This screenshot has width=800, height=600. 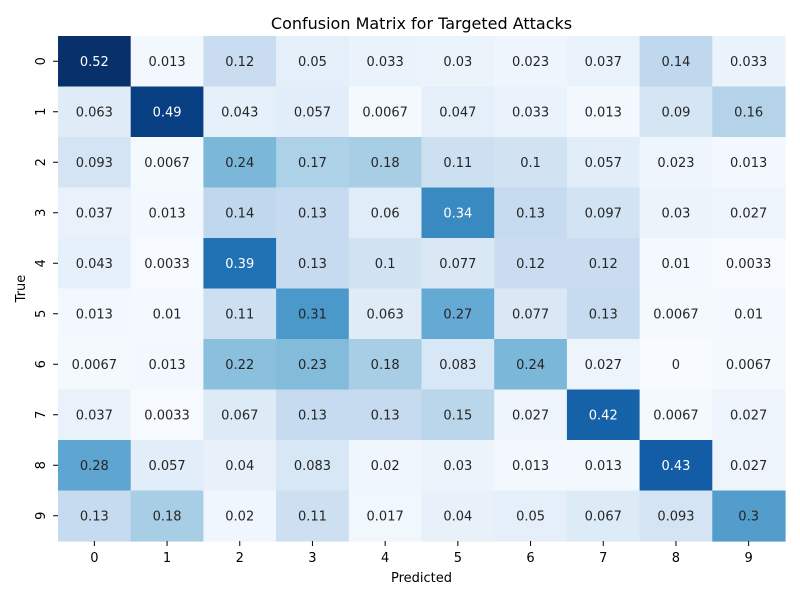 What do you see at coordinates (41, 263) in the screenshot?
I see `y-tick-label-4: 4` at bounding box center [41, 263].